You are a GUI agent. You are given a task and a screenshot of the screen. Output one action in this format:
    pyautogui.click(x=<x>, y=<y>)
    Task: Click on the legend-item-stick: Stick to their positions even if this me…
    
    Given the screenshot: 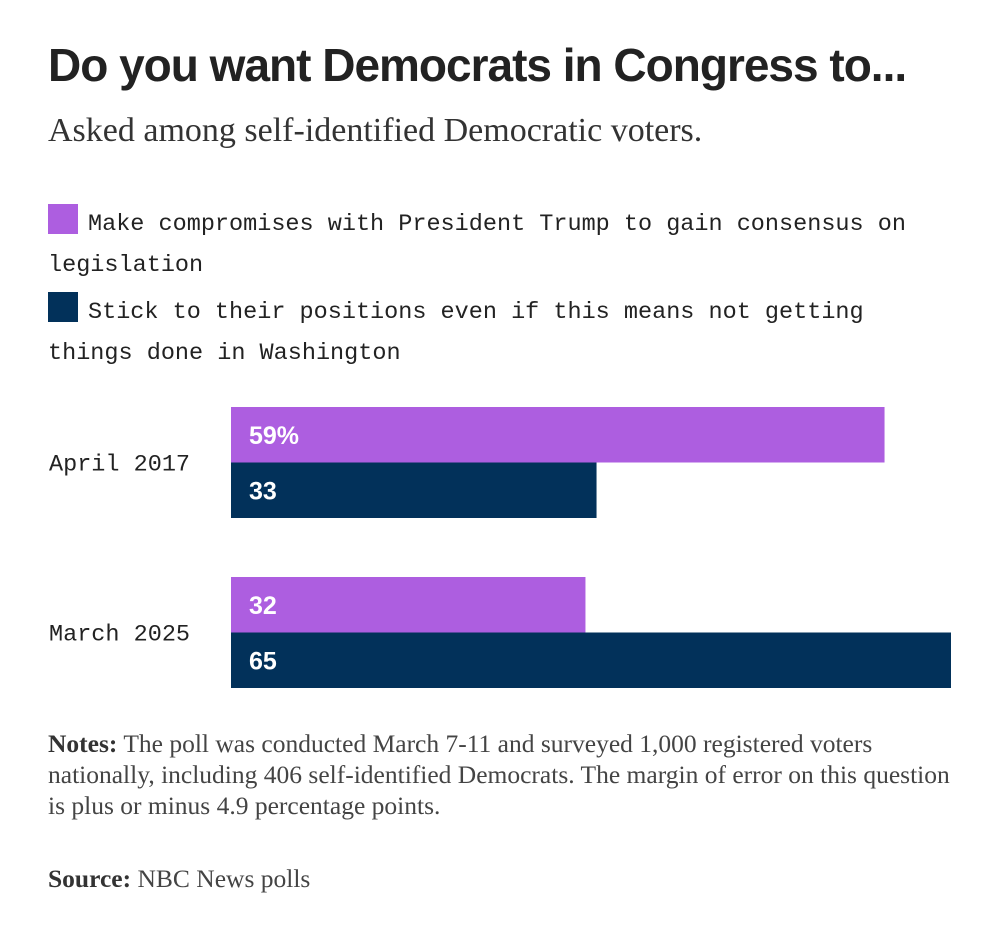 What is the action you would take?
    pyautogui.click(x=488, y=333)
    